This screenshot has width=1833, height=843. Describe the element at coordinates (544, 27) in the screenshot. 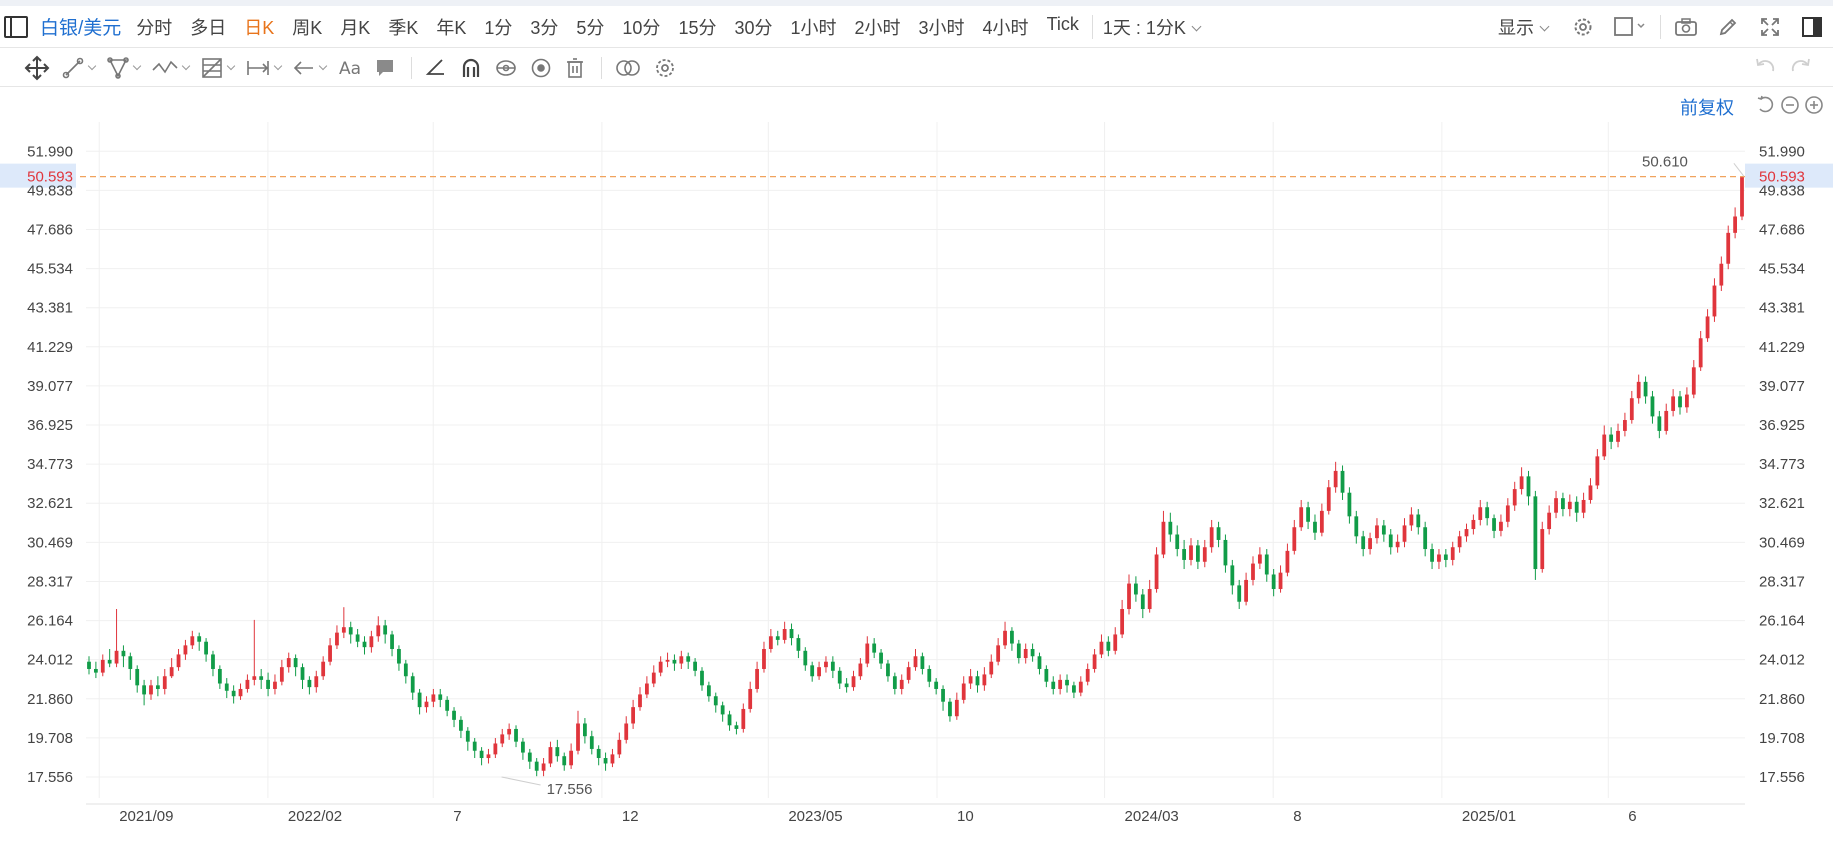

I see `period-8: 3分` at that location.